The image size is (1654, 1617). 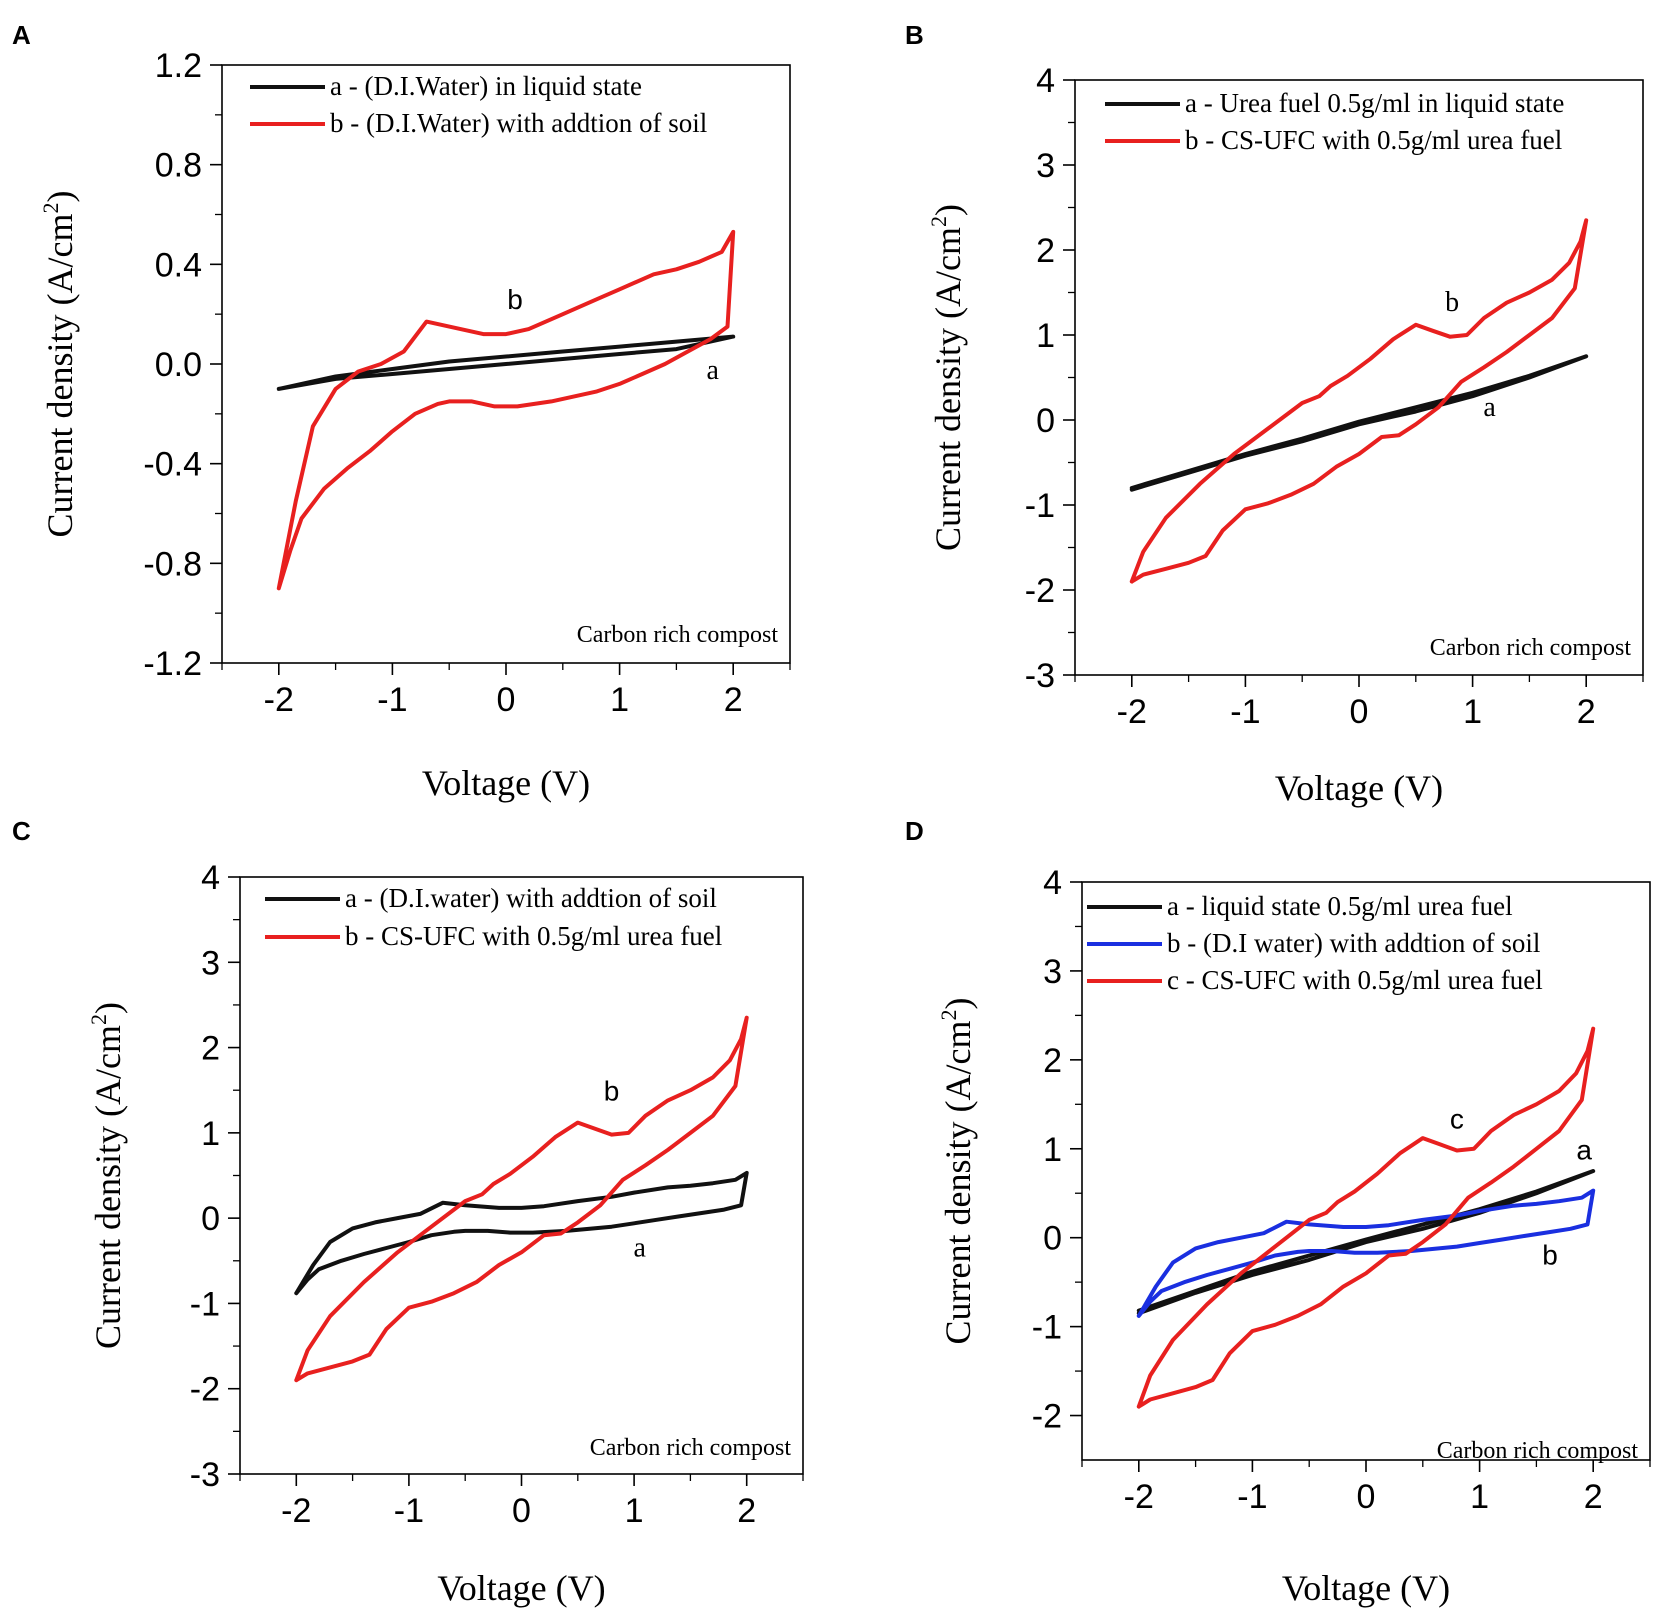 I want to click on panel-letter: B, so click(x=914, y=35).